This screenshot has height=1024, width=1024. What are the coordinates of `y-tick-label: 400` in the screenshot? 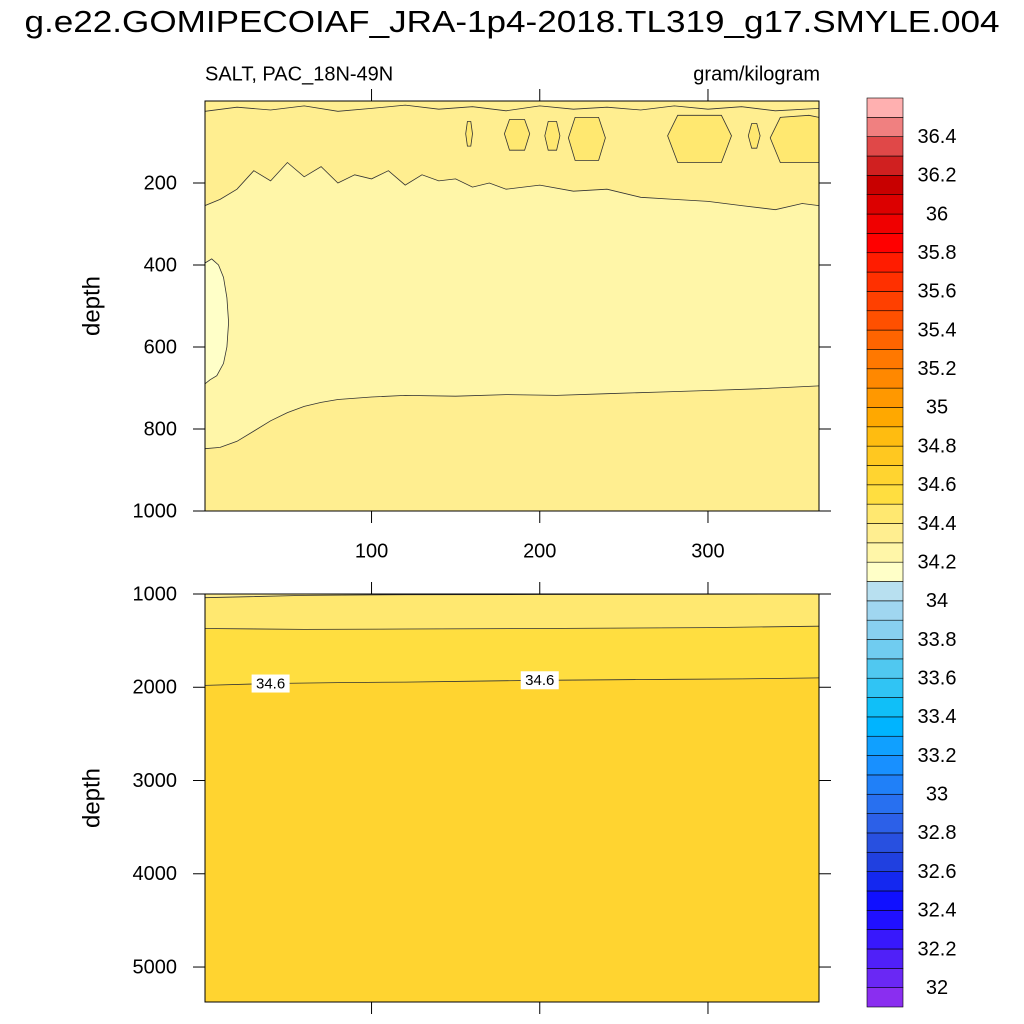 It's located at (160, 265).